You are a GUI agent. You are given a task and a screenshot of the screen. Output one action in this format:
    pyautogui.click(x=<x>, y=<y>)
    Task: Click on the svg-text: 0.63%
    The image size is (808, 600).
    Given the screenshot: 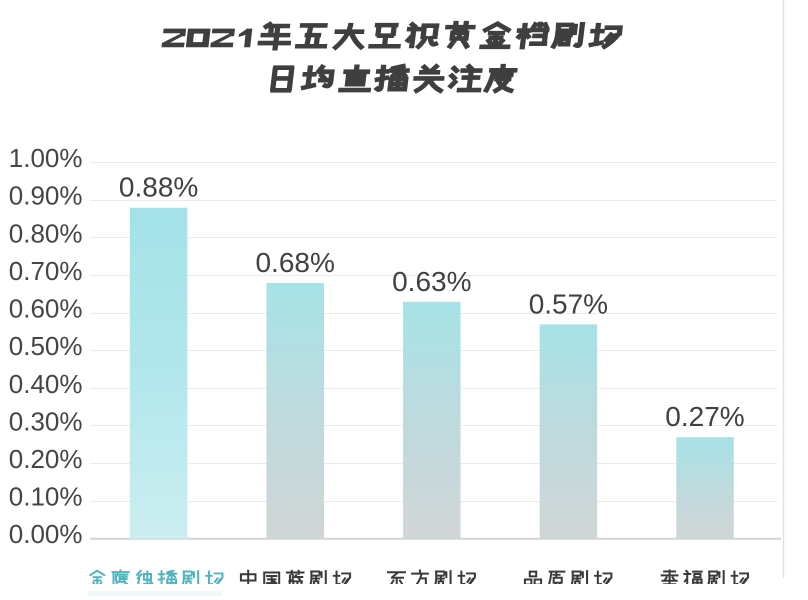 What is the action you would take?
    pyautogui.click(x=431, y=281)
    